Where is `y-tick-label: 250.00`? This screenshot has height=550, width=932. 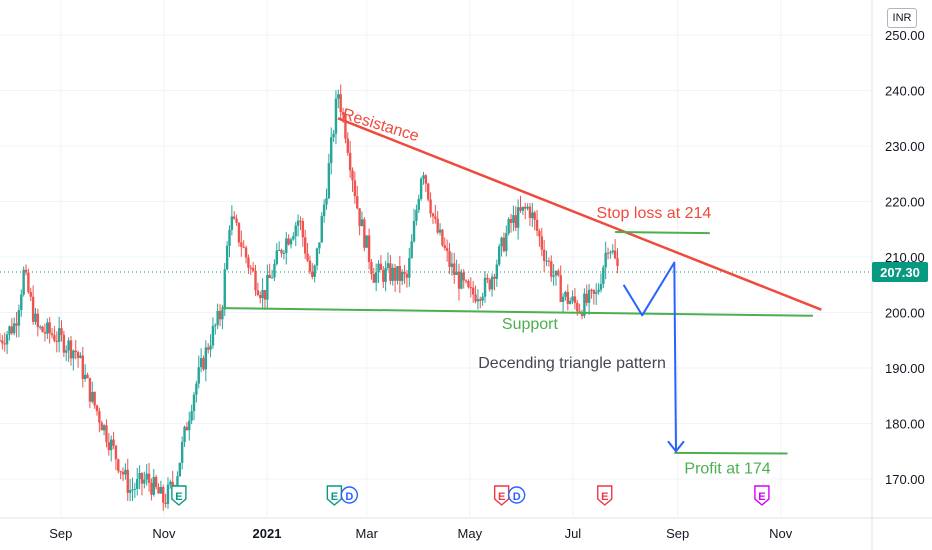 y-tick-label: 250.00 is located at coordinates (905, 35).